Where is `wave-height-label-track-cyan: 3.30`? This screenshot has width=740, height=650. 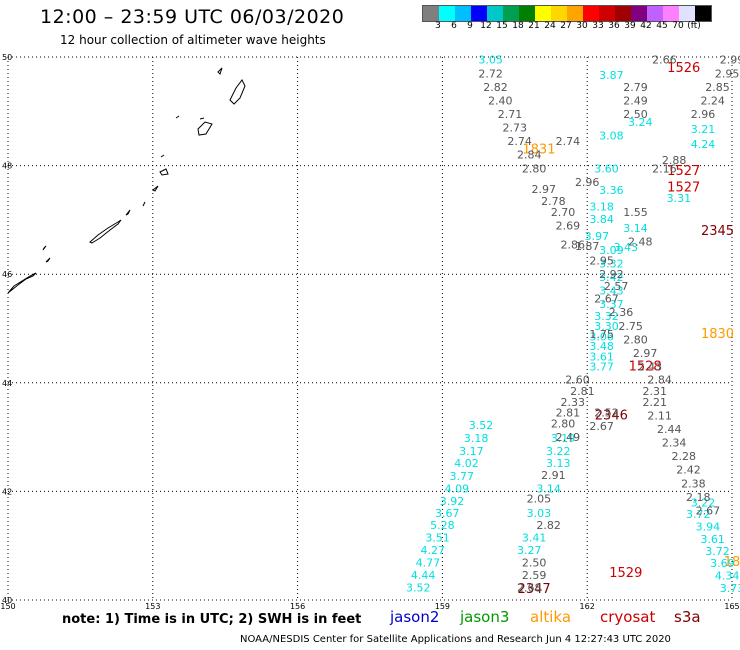
wave-height-label-track-cyan: 3.30 is located at coordinates (606, 326).